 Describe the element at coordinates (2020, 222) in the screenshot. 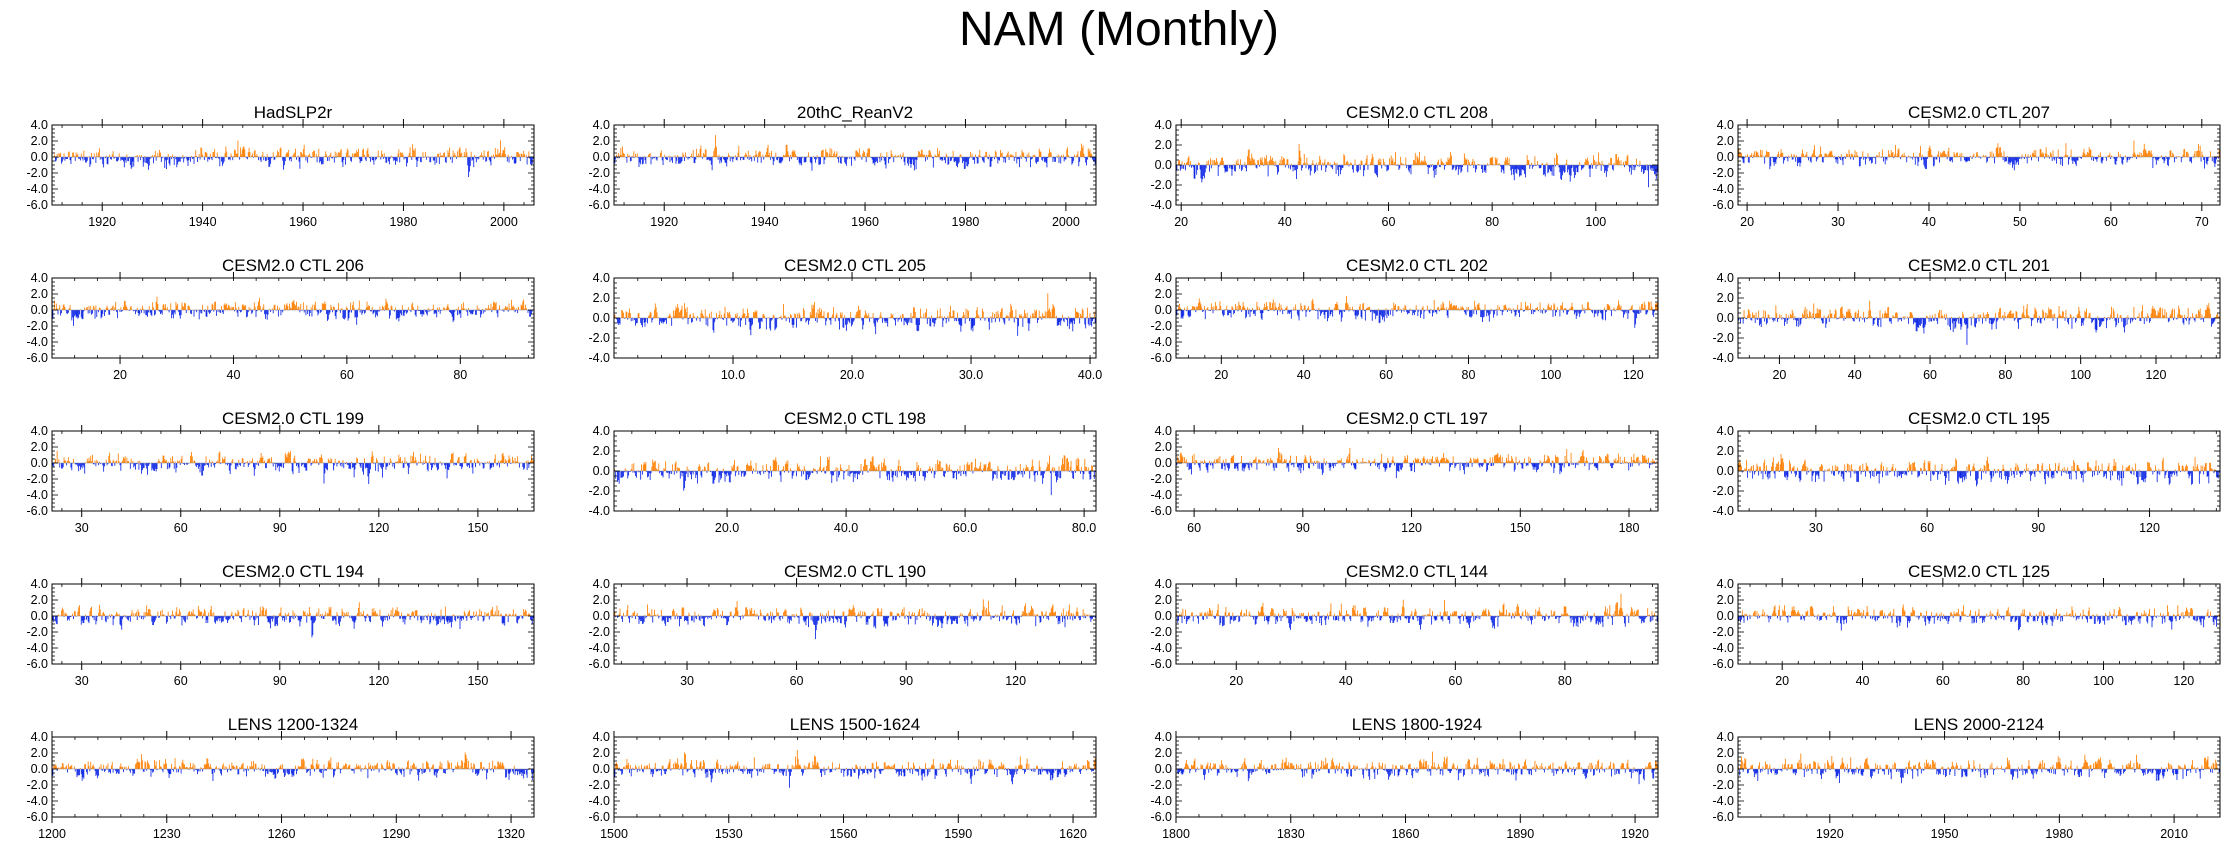

I see `x-tick-label: 50` at that location.